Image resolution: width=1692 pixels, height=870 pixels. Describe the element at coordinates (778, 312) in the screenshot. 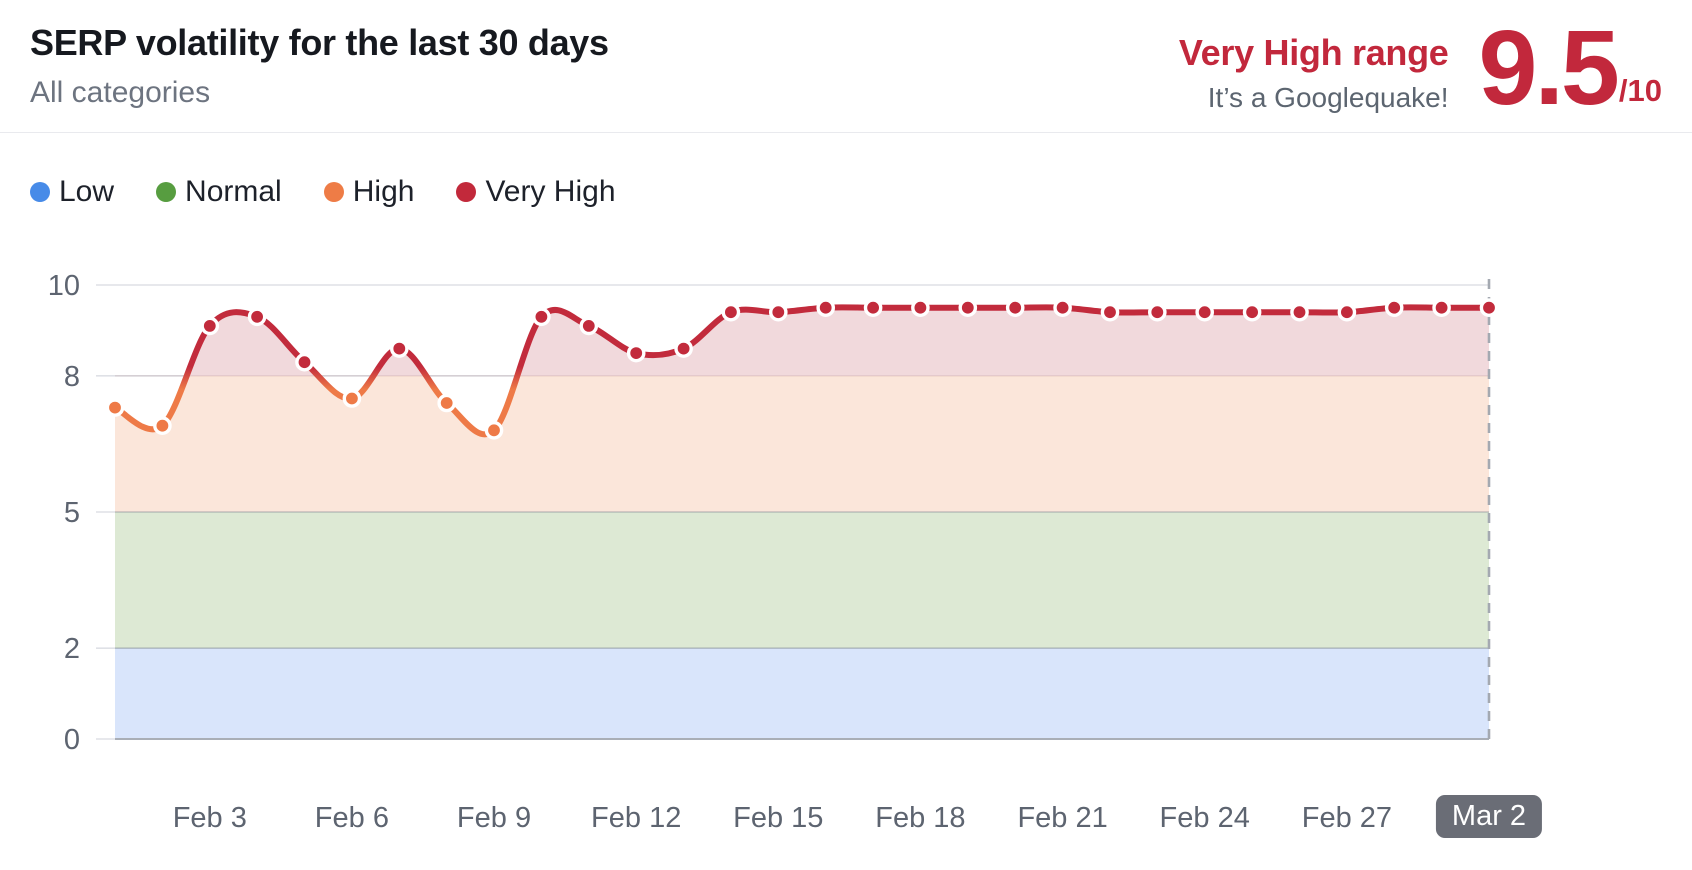

I see `data-point: Feb 15: 9.4` at that location.